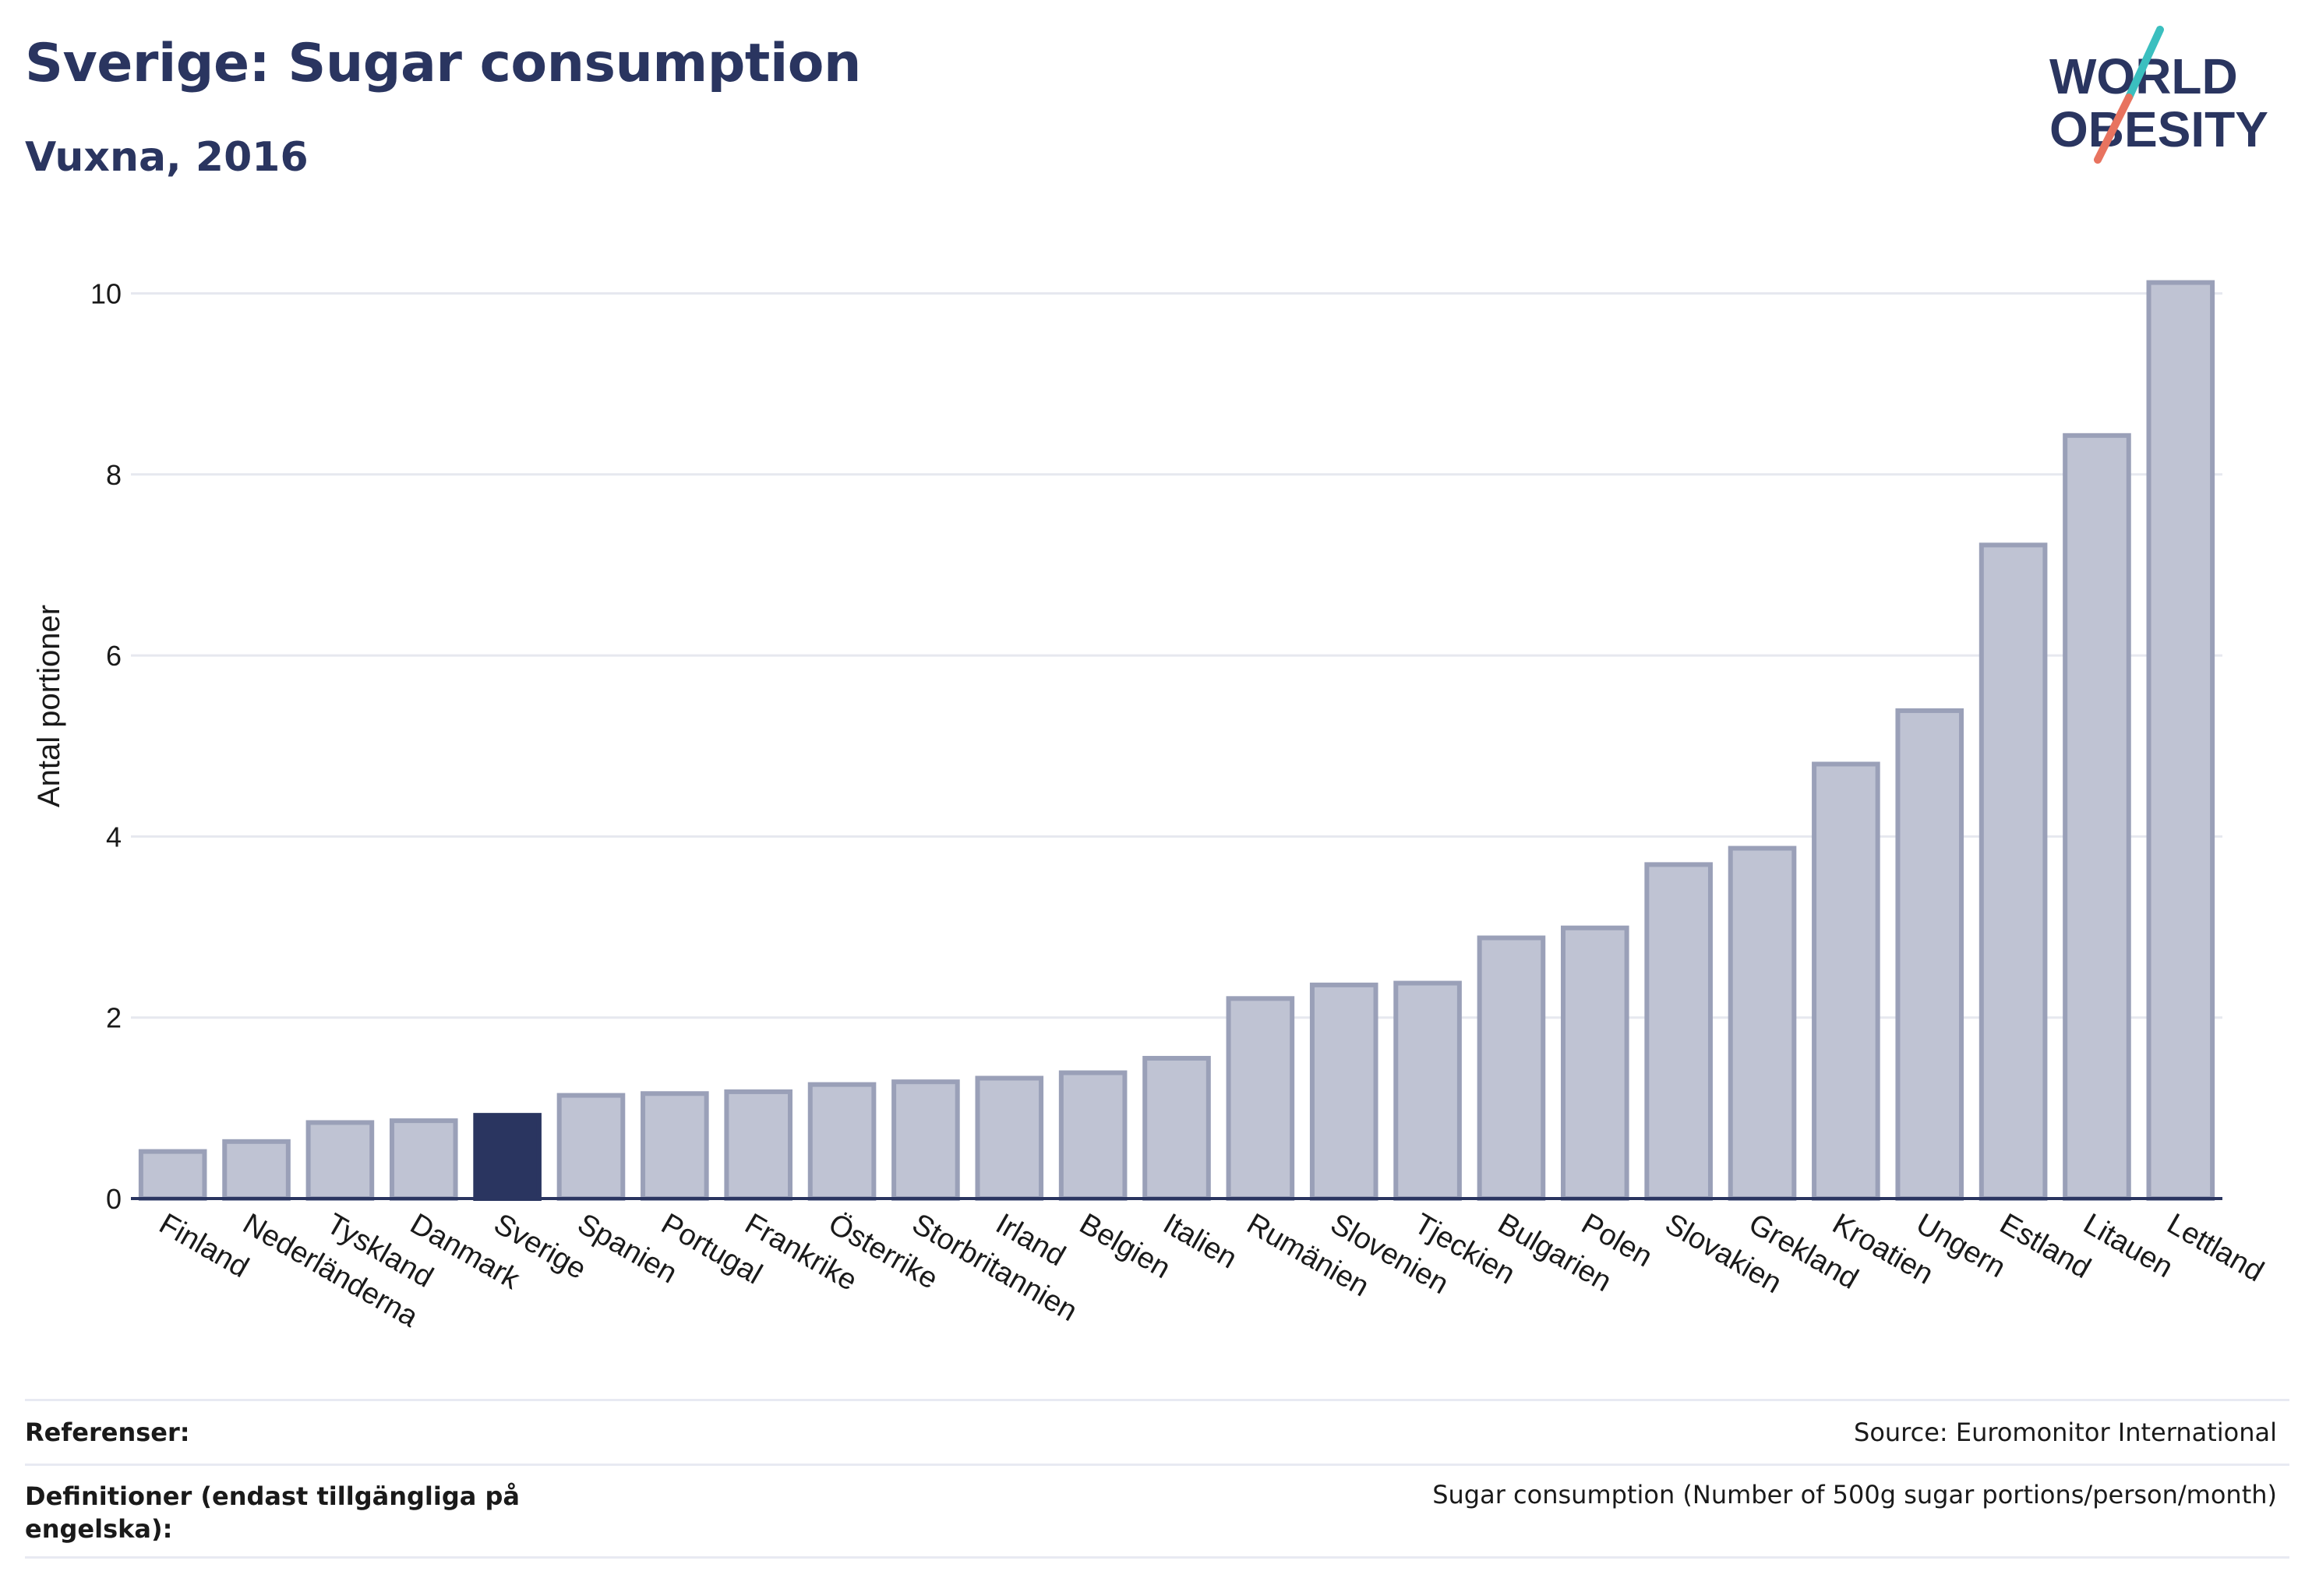 This screenshot has height=1596, width=2305. I want to click on x-tick-label: Belgien, so click(1125, 1246).